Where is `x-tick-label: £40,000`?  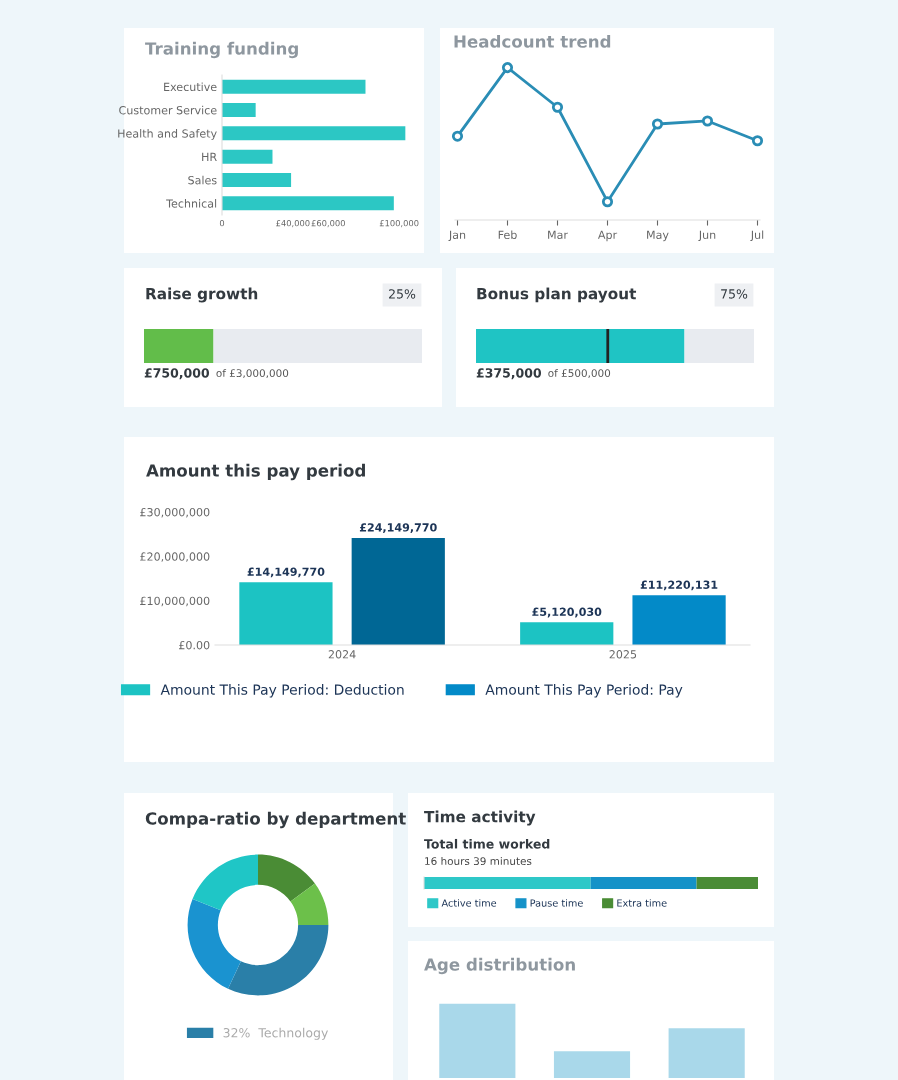
x-tick-label: £40,000 is located at coordinates (293, 224).